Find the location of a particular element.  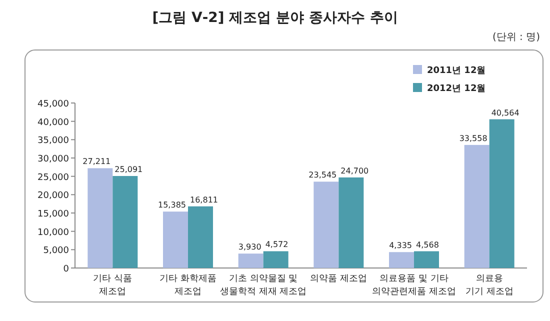

y-tick-label: 45,000 is located at coordinates (54, 105).